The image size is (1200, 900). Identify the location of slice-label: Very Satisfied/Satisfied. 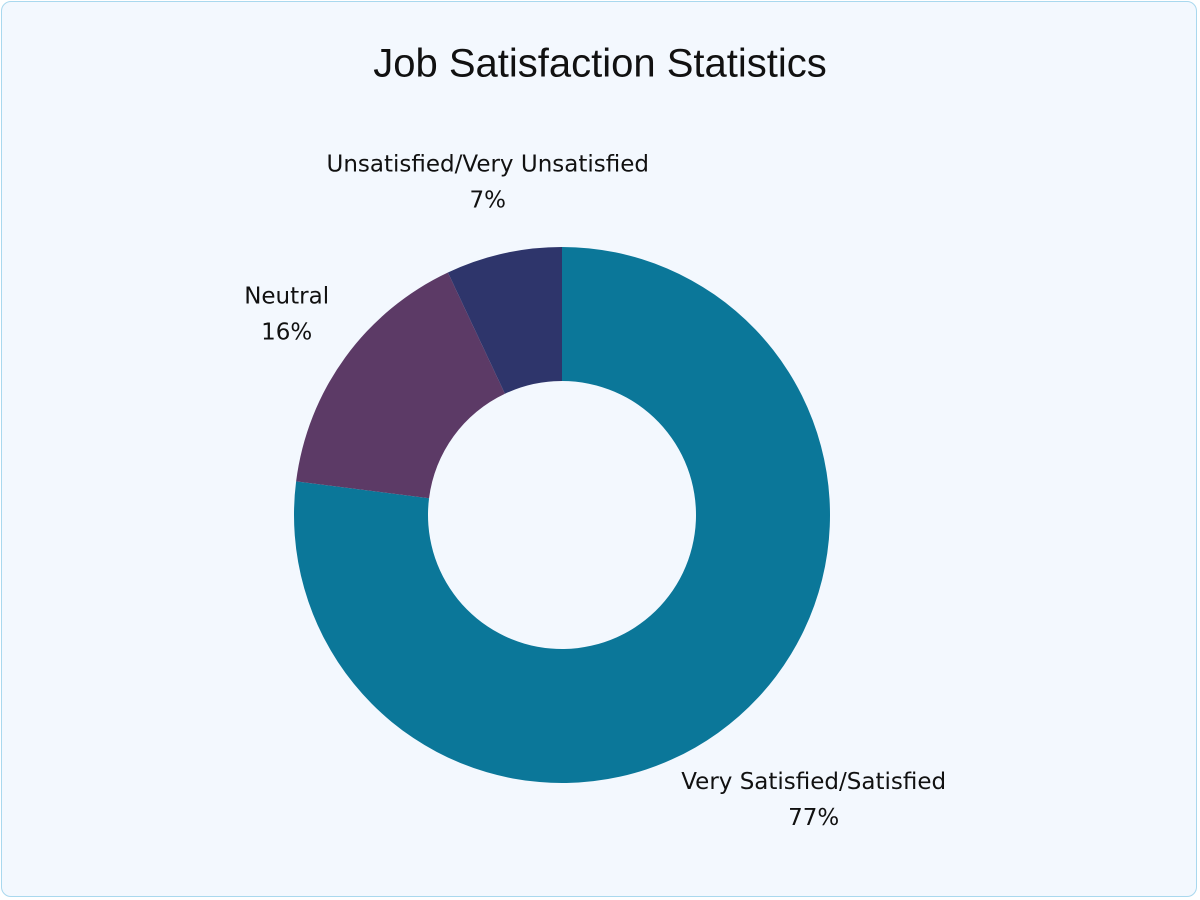
(813, 782).